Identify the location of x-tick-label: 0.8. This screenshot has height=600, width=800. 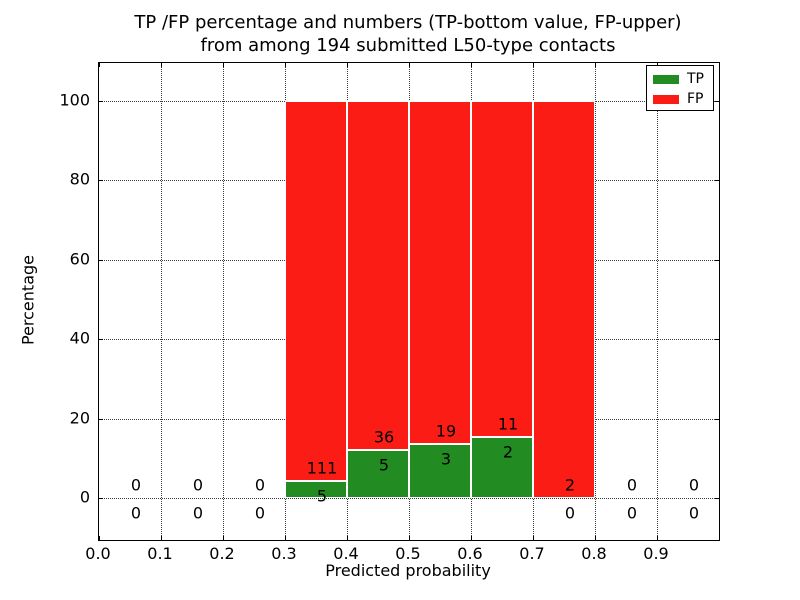
(594, 553).